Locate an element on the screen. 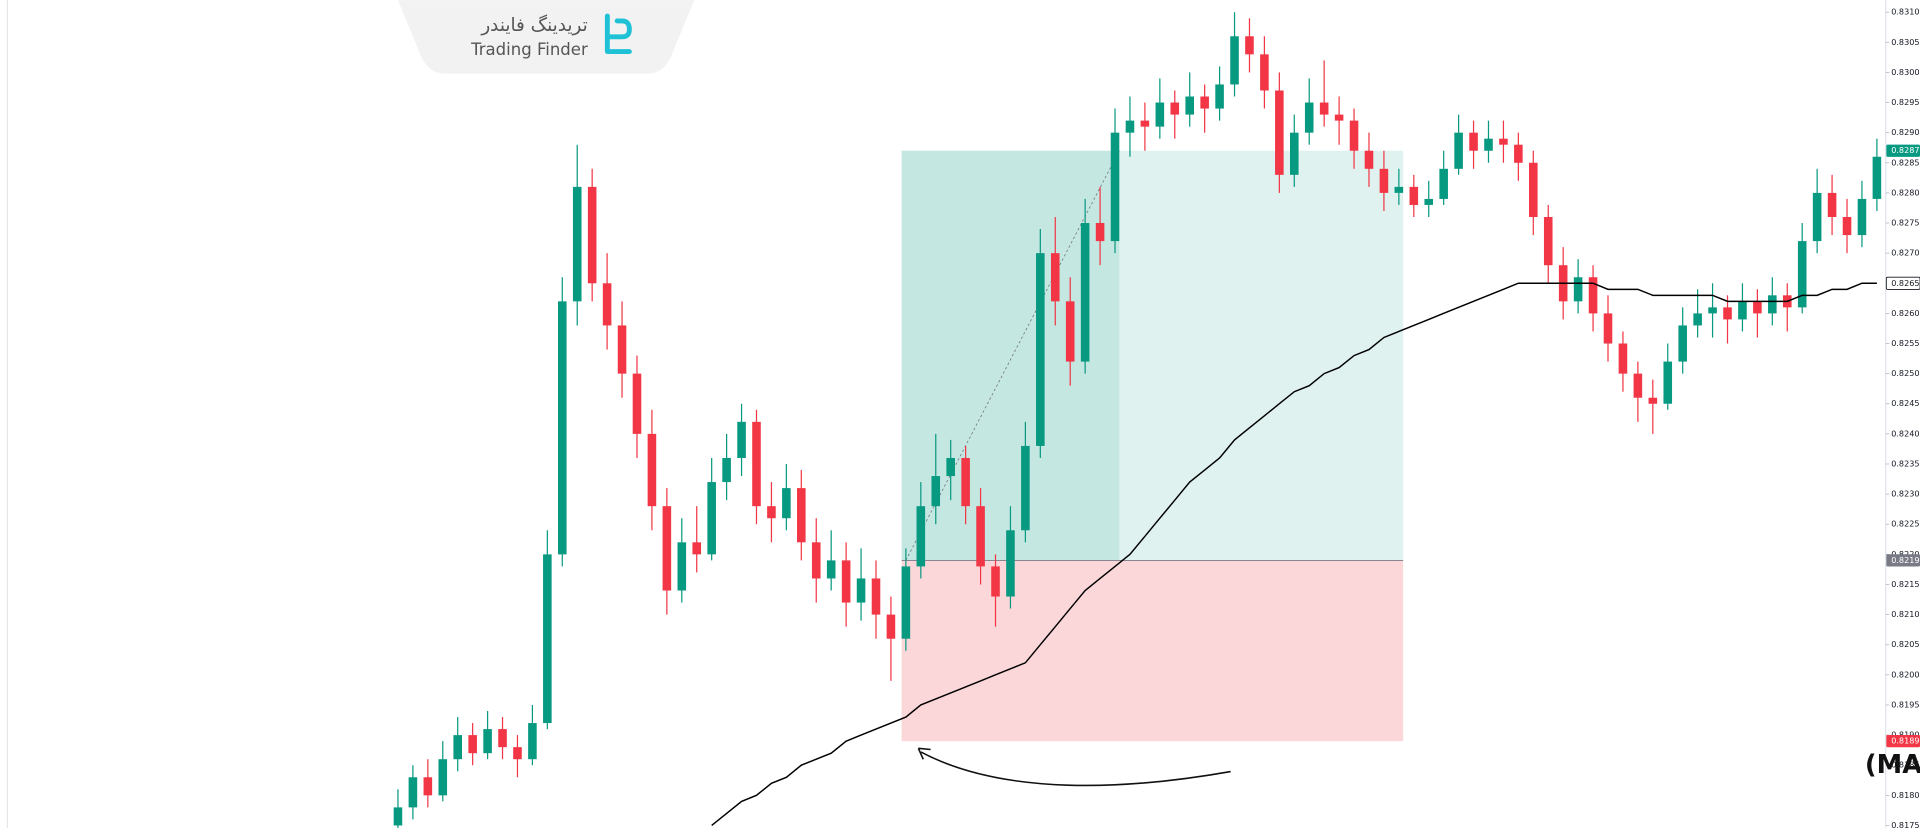  y-tick-label: 0.8185 is located at coordinates (1905, 765).